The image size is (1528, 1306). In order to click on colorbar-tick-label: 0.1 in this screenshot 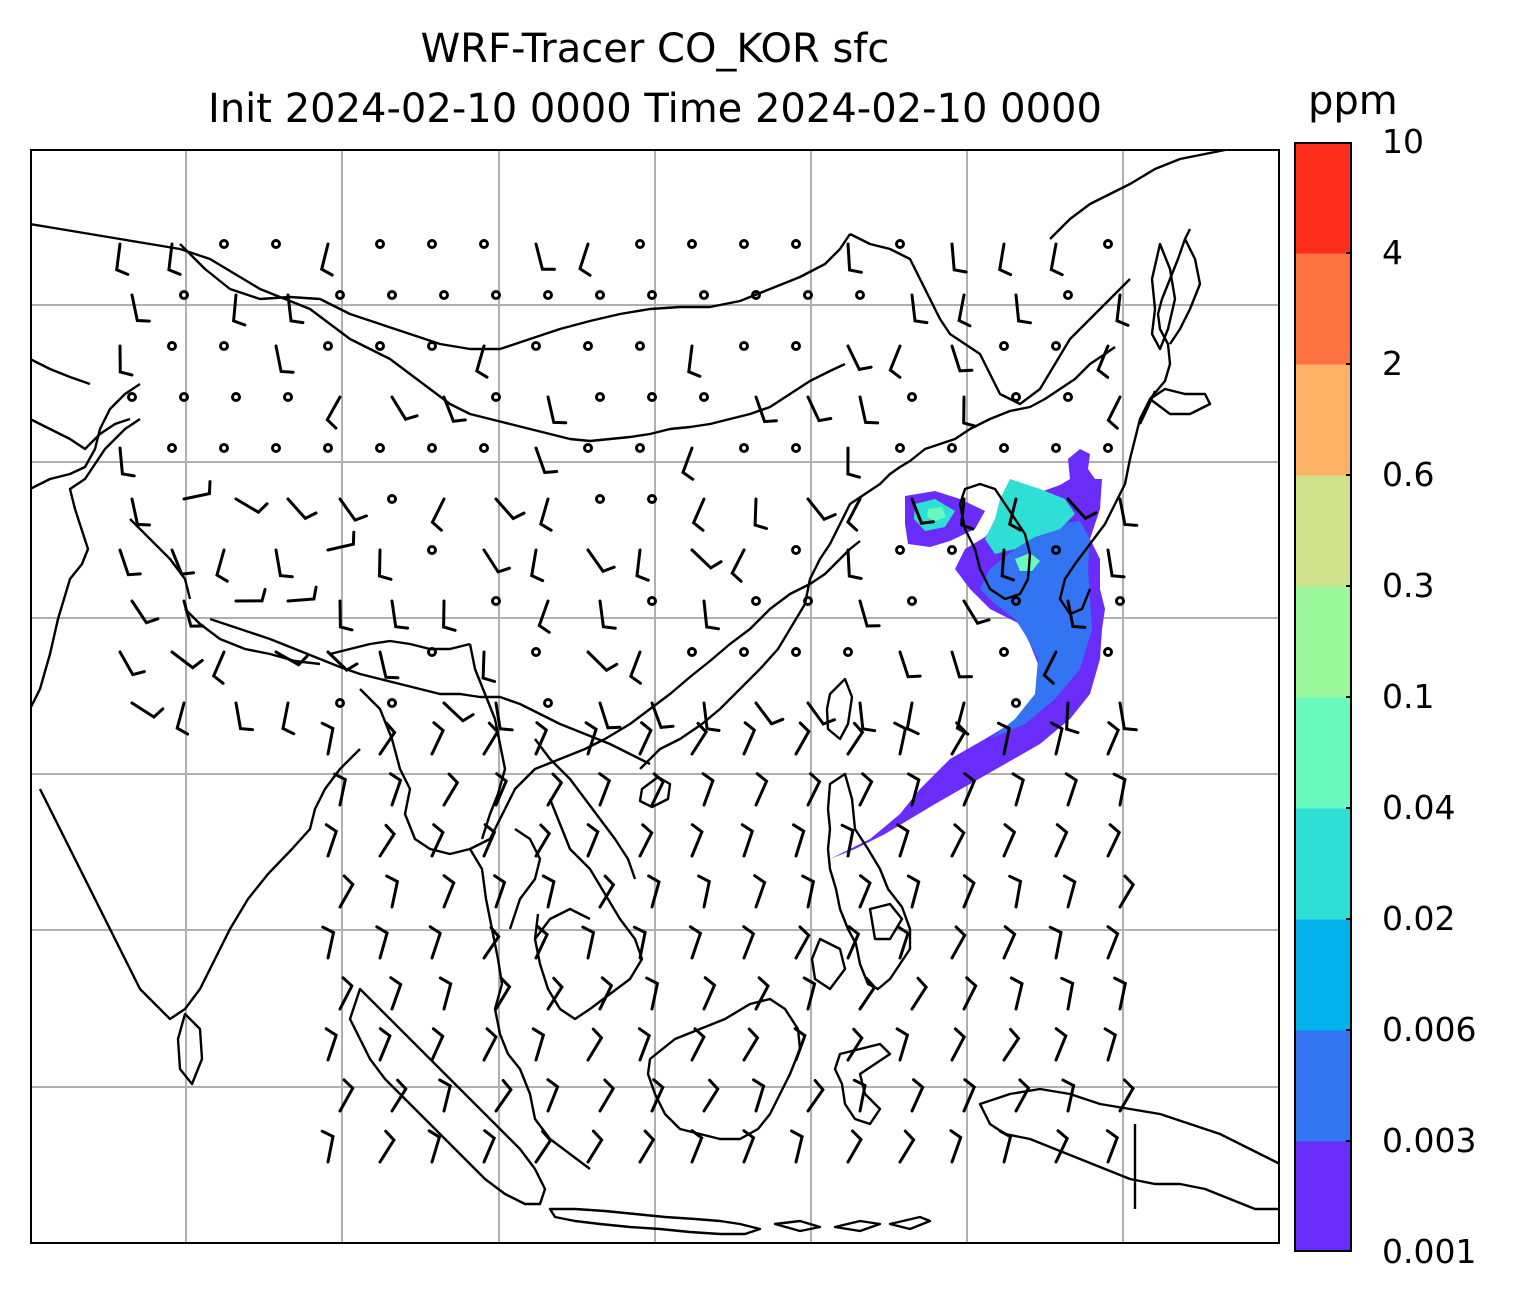, I will do `click(1408, 696)`.